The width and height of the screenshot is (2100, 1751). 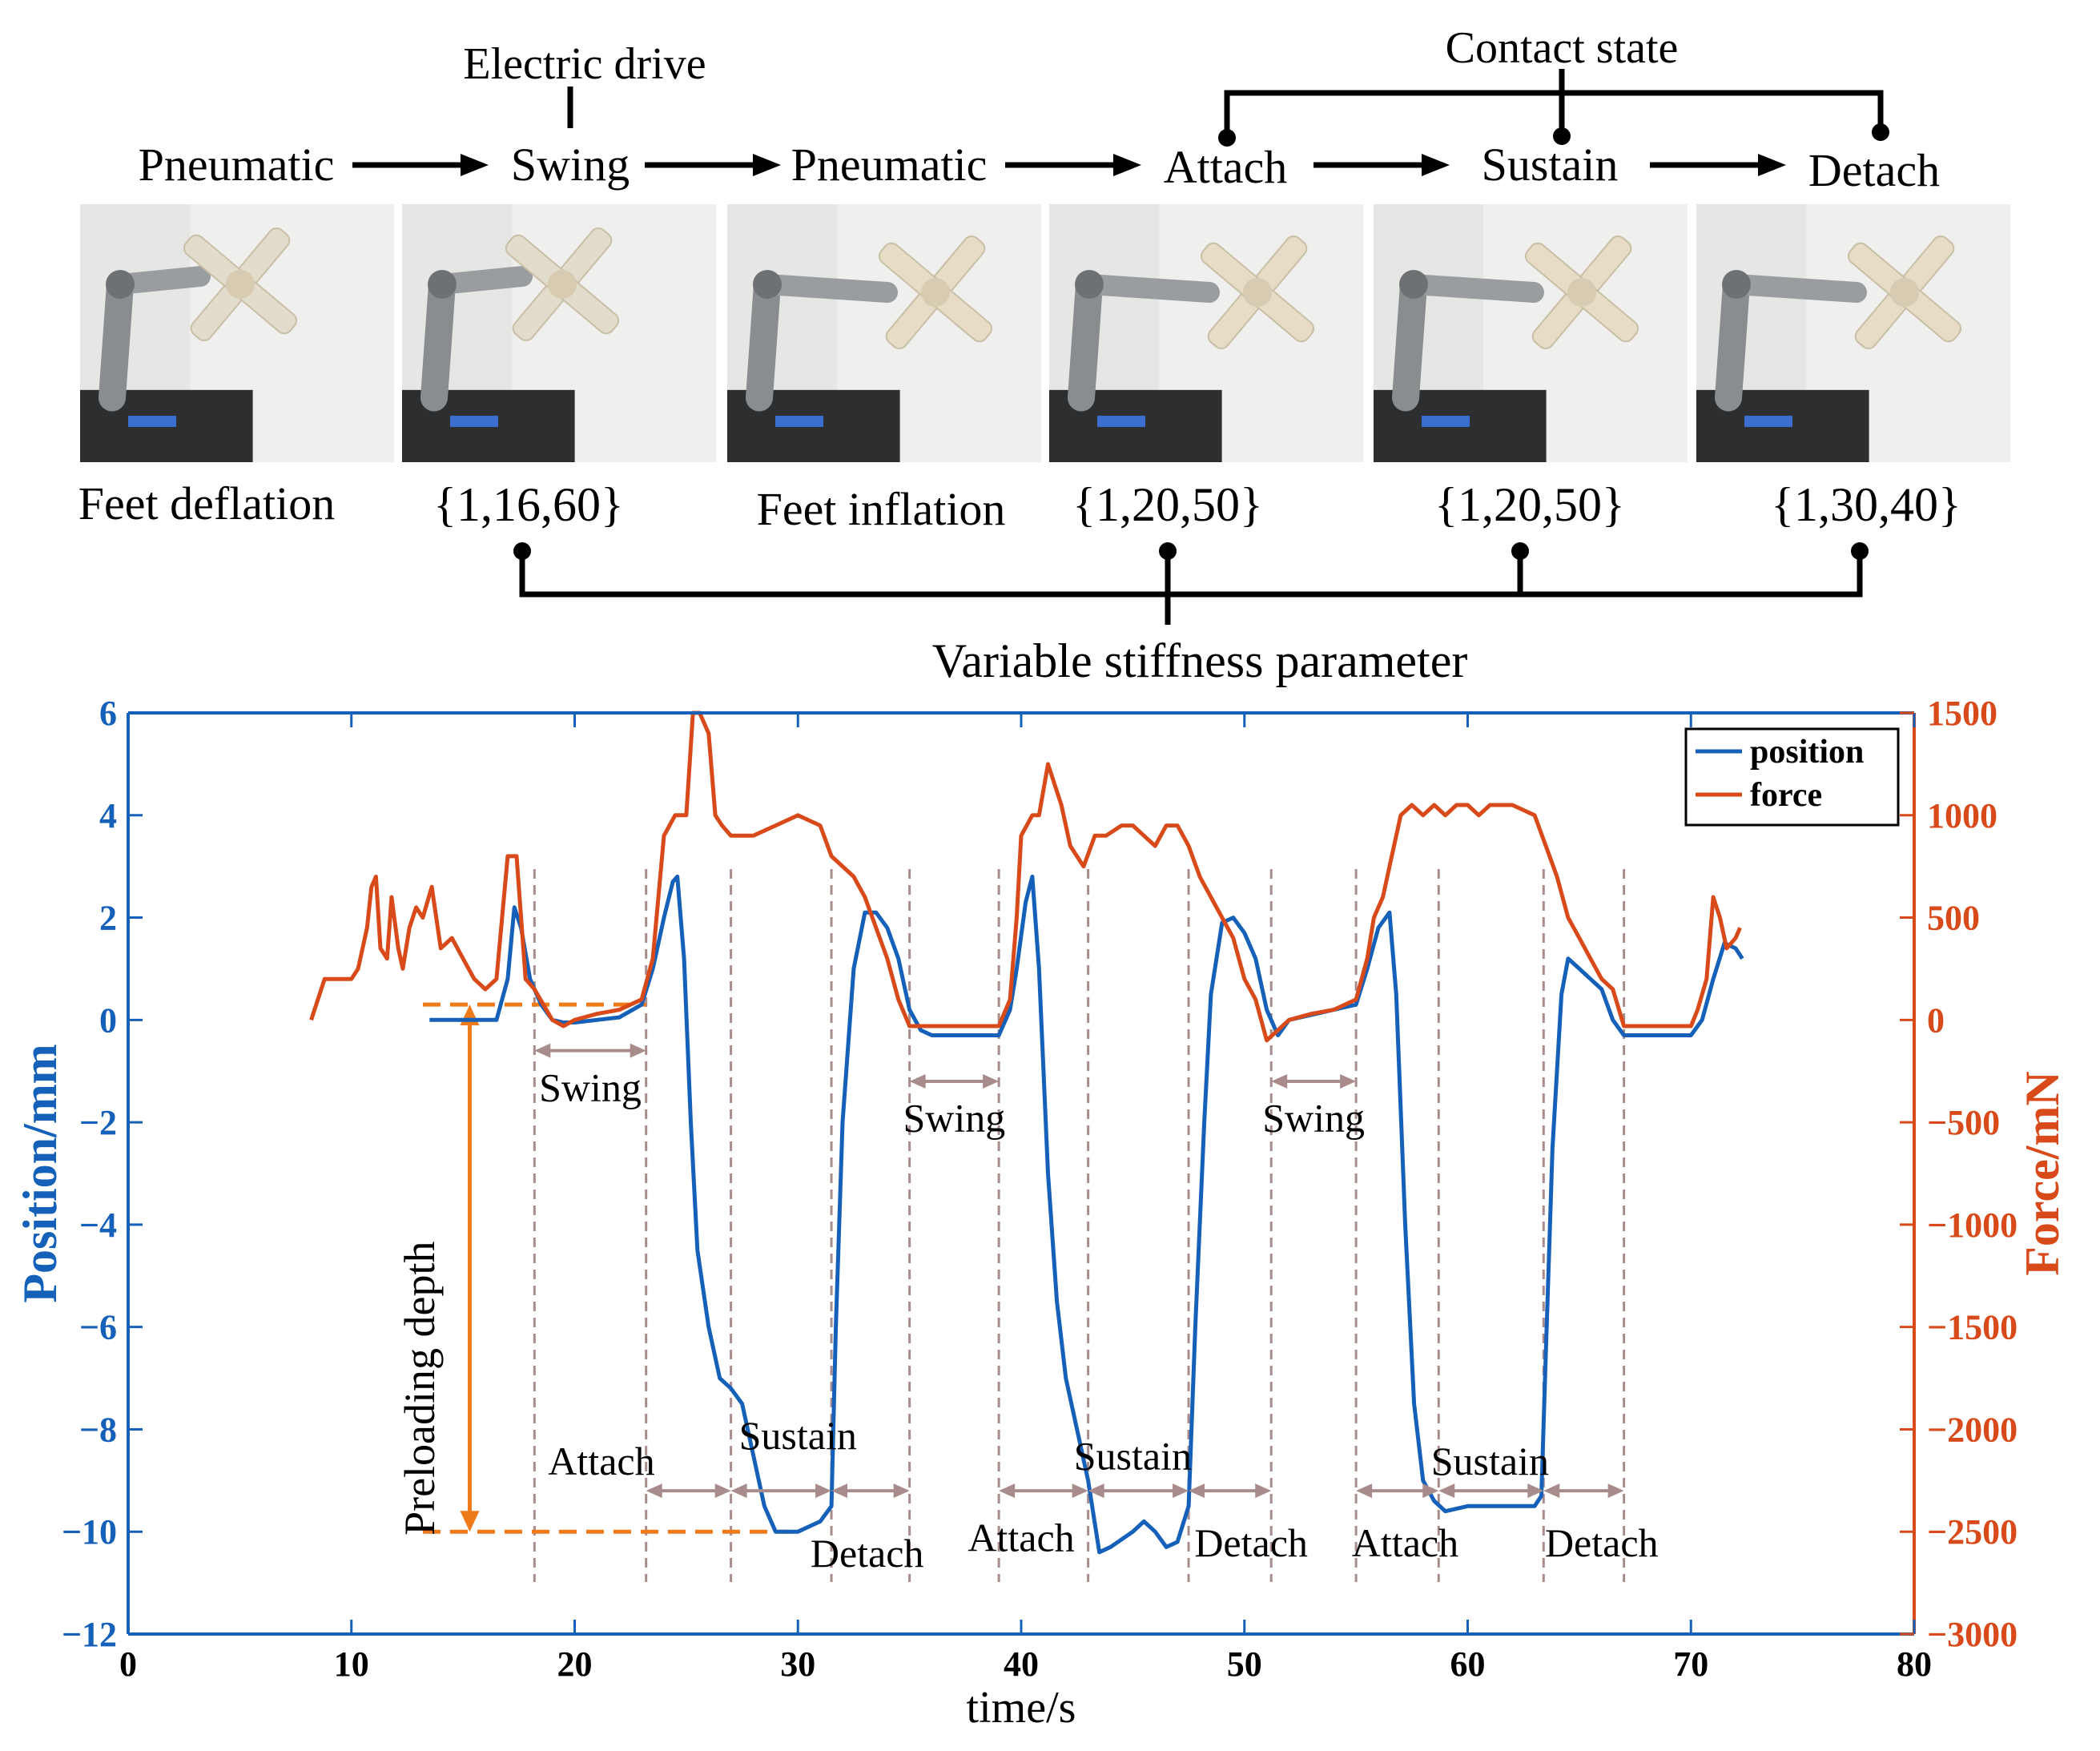 What do you see at coordinates (1168, 551) in the screenshot?
I see `stiffness-dot-attach` at bounding box center [1168, 551].